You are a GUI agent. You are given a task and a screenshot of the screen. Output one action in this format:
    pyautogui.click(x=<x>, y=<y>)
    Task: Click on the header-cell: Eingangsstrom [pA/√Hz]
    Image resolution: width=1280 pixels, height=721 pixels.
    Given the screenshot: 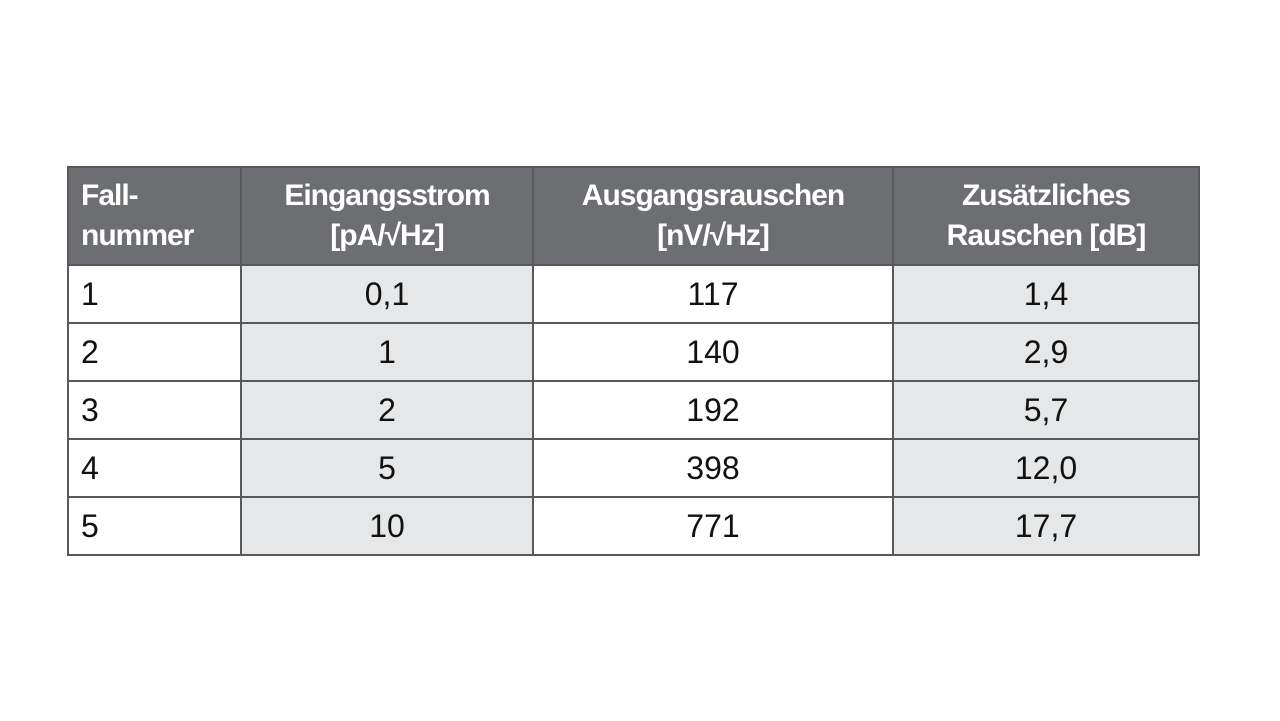 What is the action you would take?
    pyautogui.click(x=387, y=216)
    